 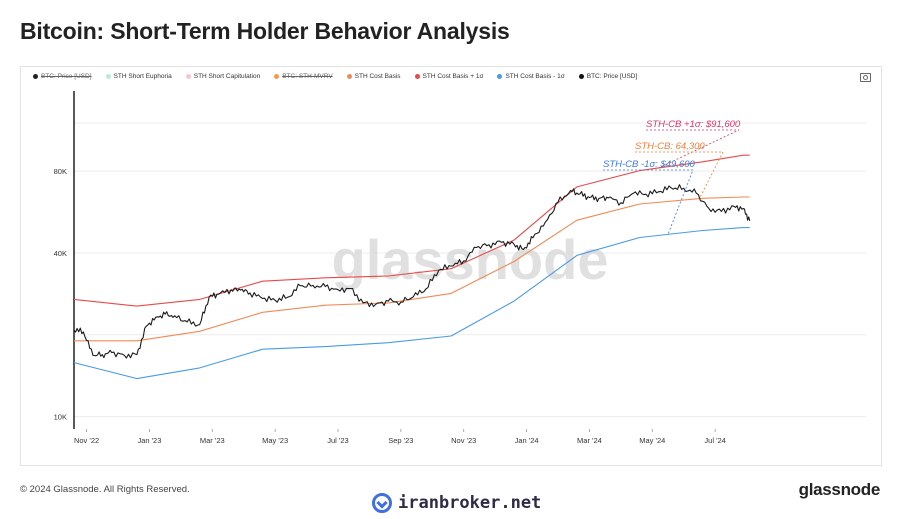 What do you see at coordinates (377, 76) in the screenshot?
I see `legend-label: STH Cost Basis` at bounding box center [377, 76].